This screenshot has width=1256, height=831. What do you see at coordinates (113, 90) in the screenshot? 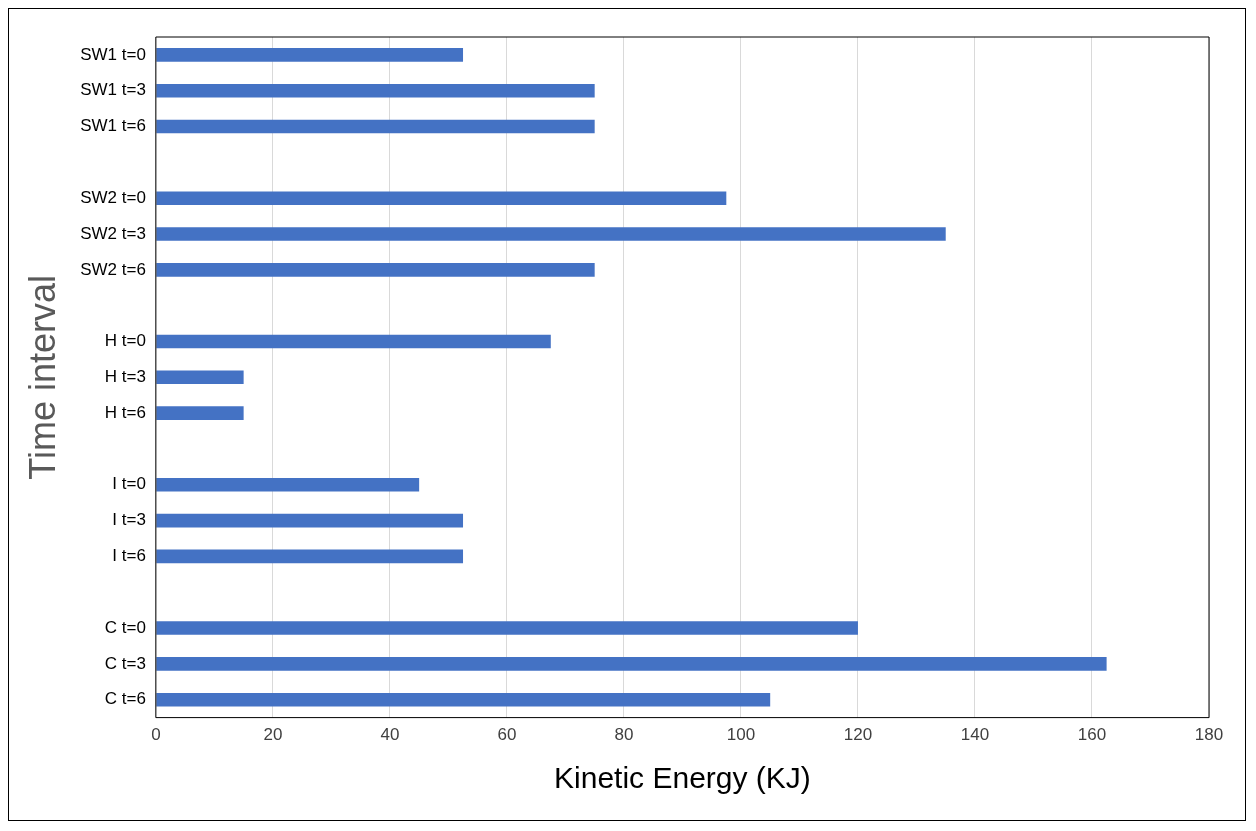
I see `y-tick-label: SW1 t=3` at bounding box center [113, 90].